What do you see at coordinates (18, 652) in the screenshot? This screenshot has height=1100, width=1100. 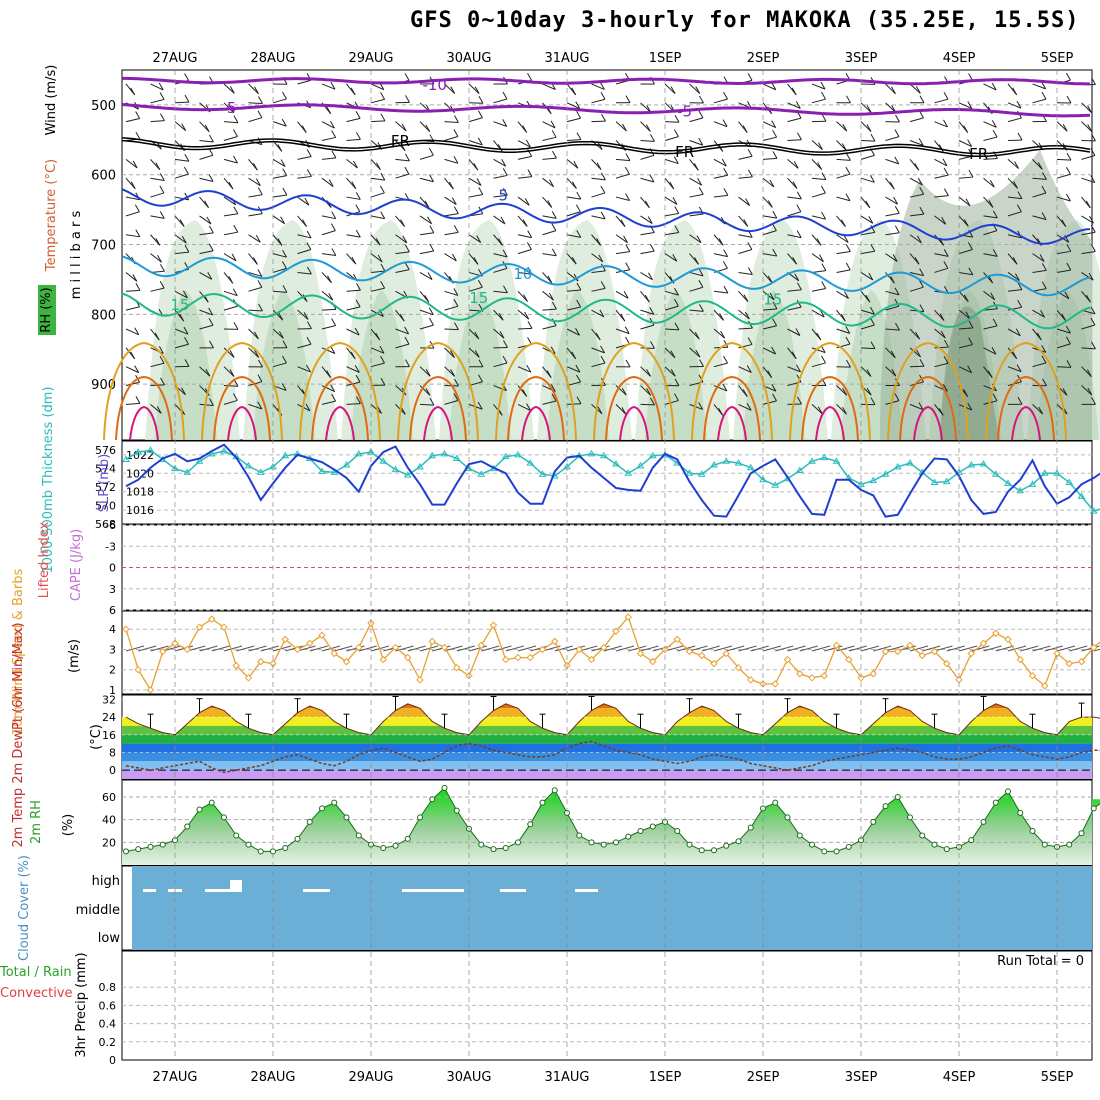 I see `wind-axis-label: 10m Wind Speed & Barbs` at bounding box center [18, 652].